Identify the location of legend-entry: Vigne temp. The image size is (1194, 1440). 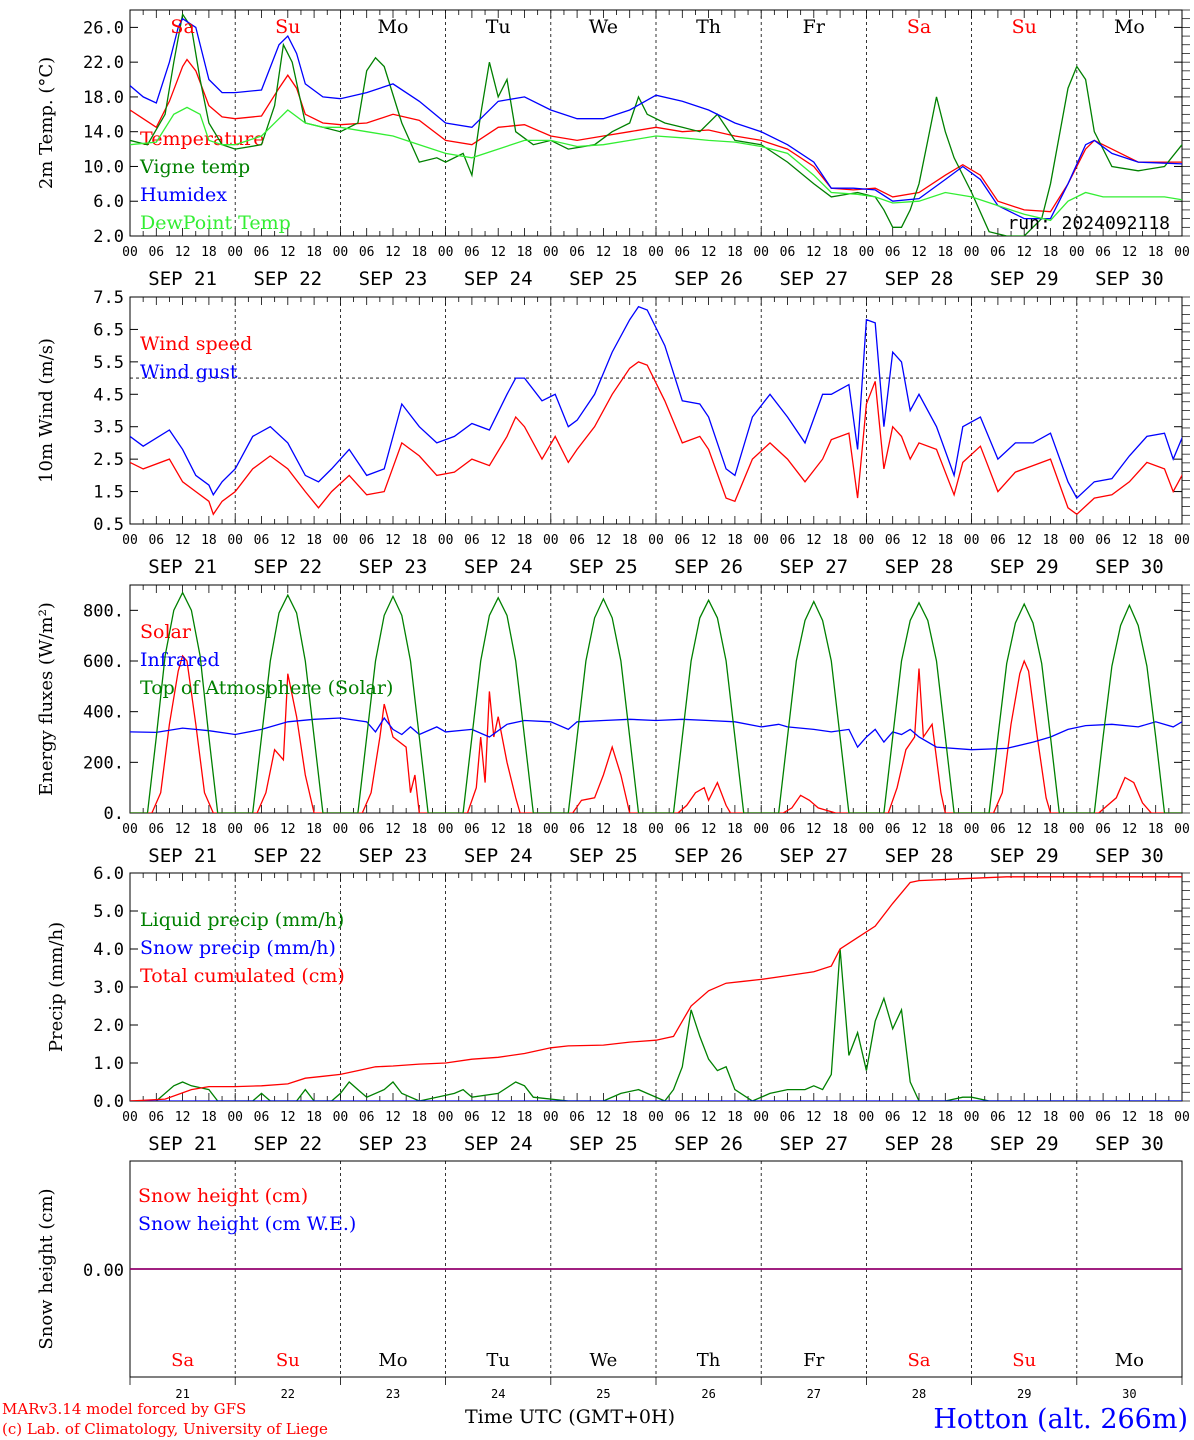
(194, 167).